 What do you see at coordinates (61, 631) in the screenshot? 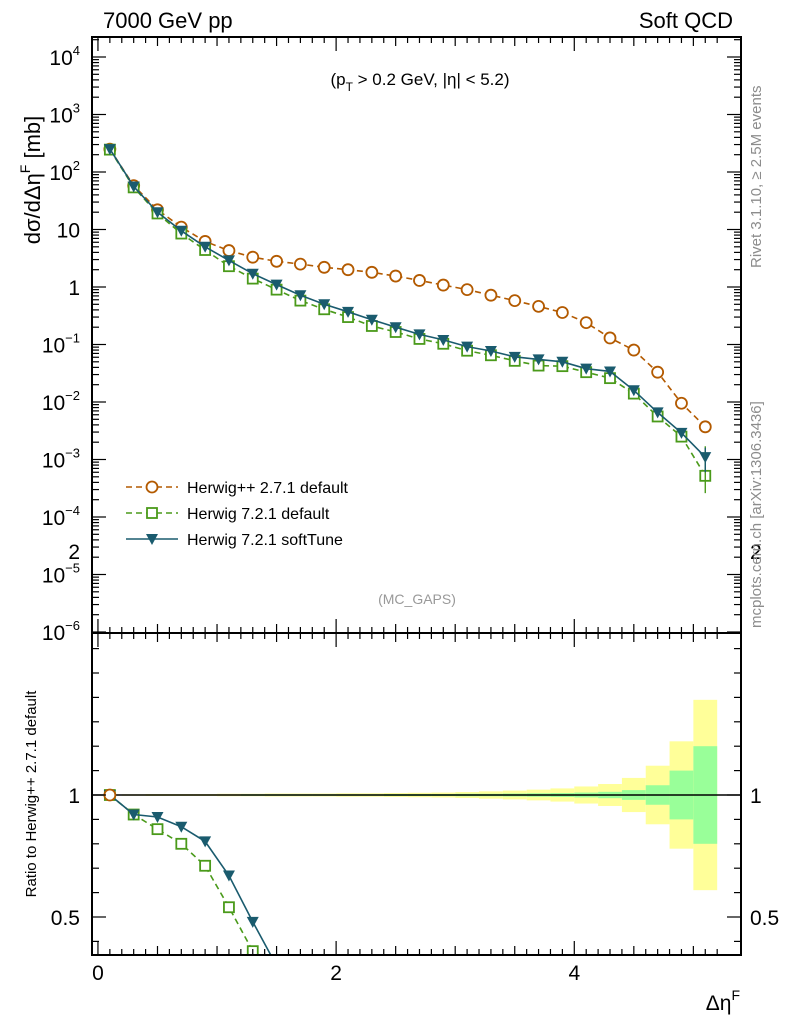
I see `main-y-tick-label: 10⁻⁶` at bounding box center [61, 631].